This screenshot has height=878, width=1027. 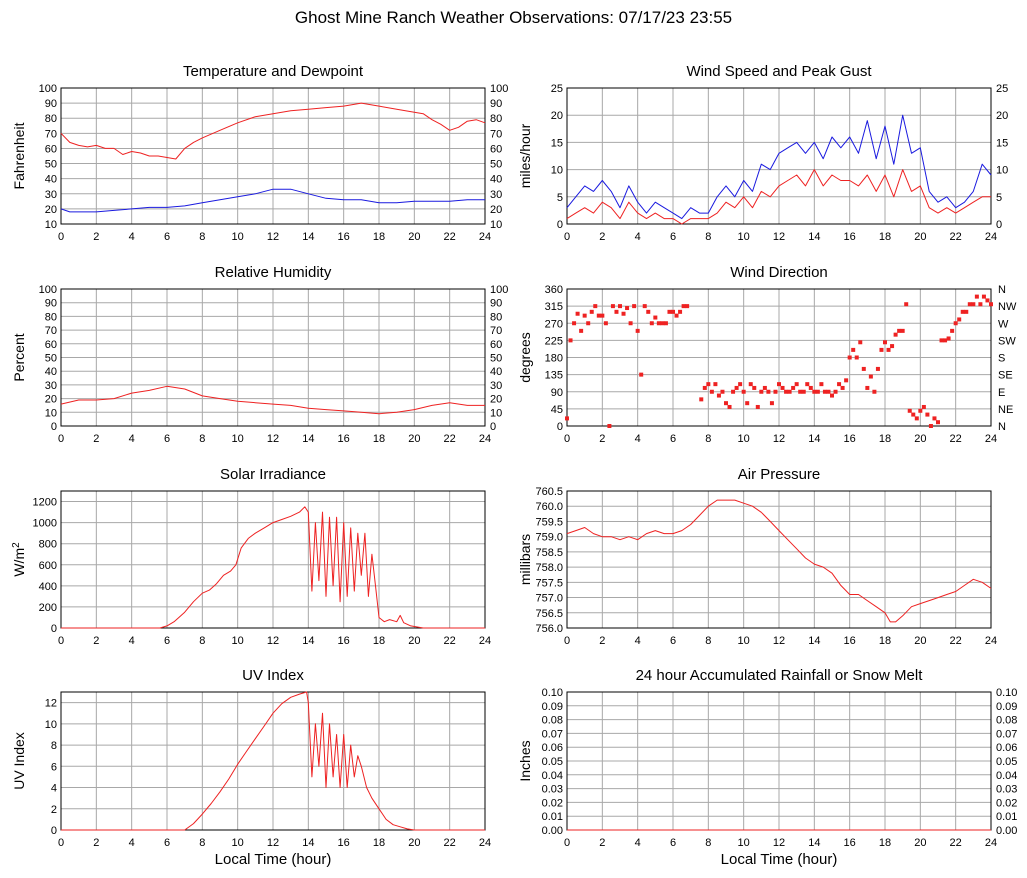 What do you see at coordinates (19, 357) in the screenshot?
I see `humidity-ylabel: Percent` at bounding box center [19, 357].